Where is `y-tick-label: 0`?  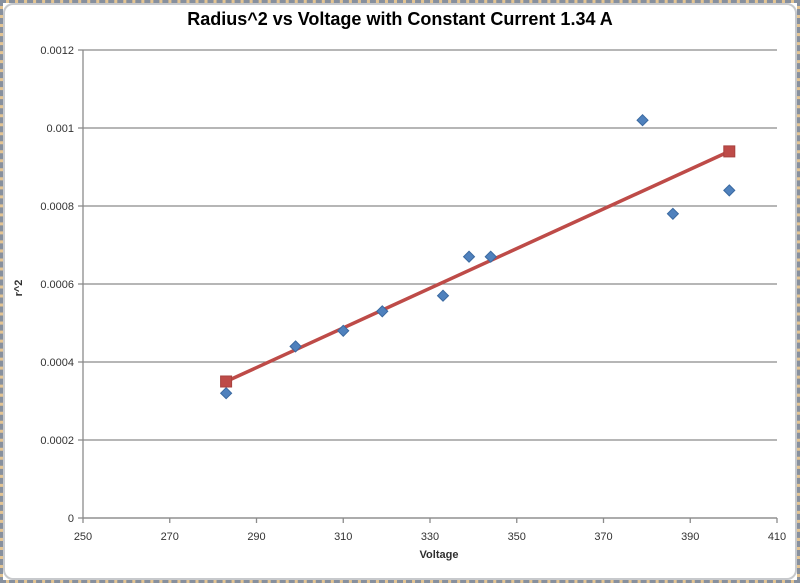 y-tick-label: 0 is located at coordinates (71, 519).